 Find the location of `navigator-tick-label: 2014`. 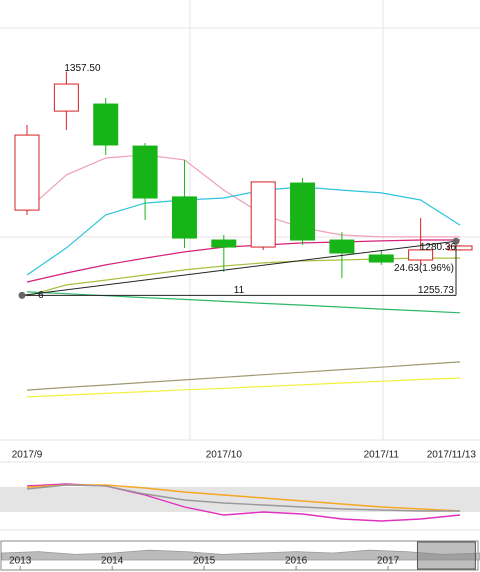

navigator-tick-label: 2014 is located at coordinates (112, 561).